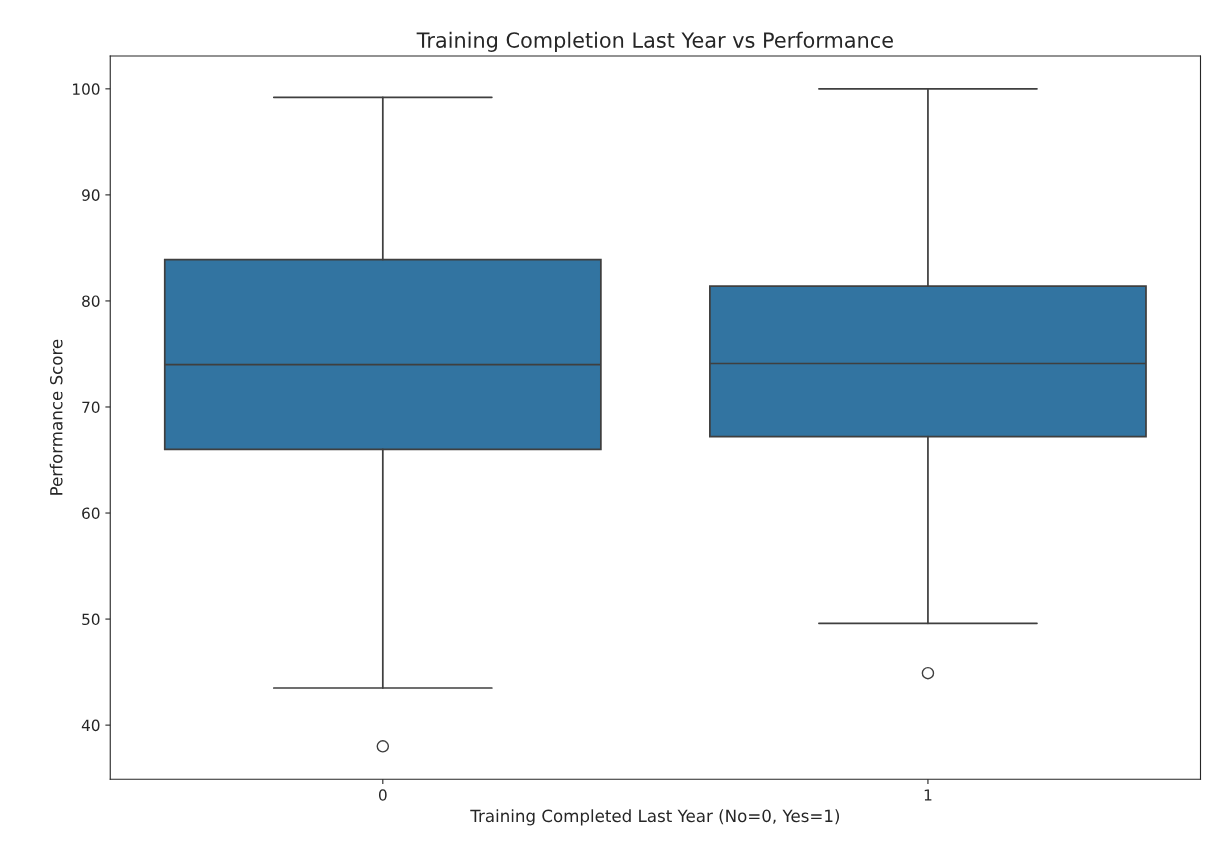 The image size is (1225, 861). I want to click on y-axis-title: Performance Score, so click(56, 417).